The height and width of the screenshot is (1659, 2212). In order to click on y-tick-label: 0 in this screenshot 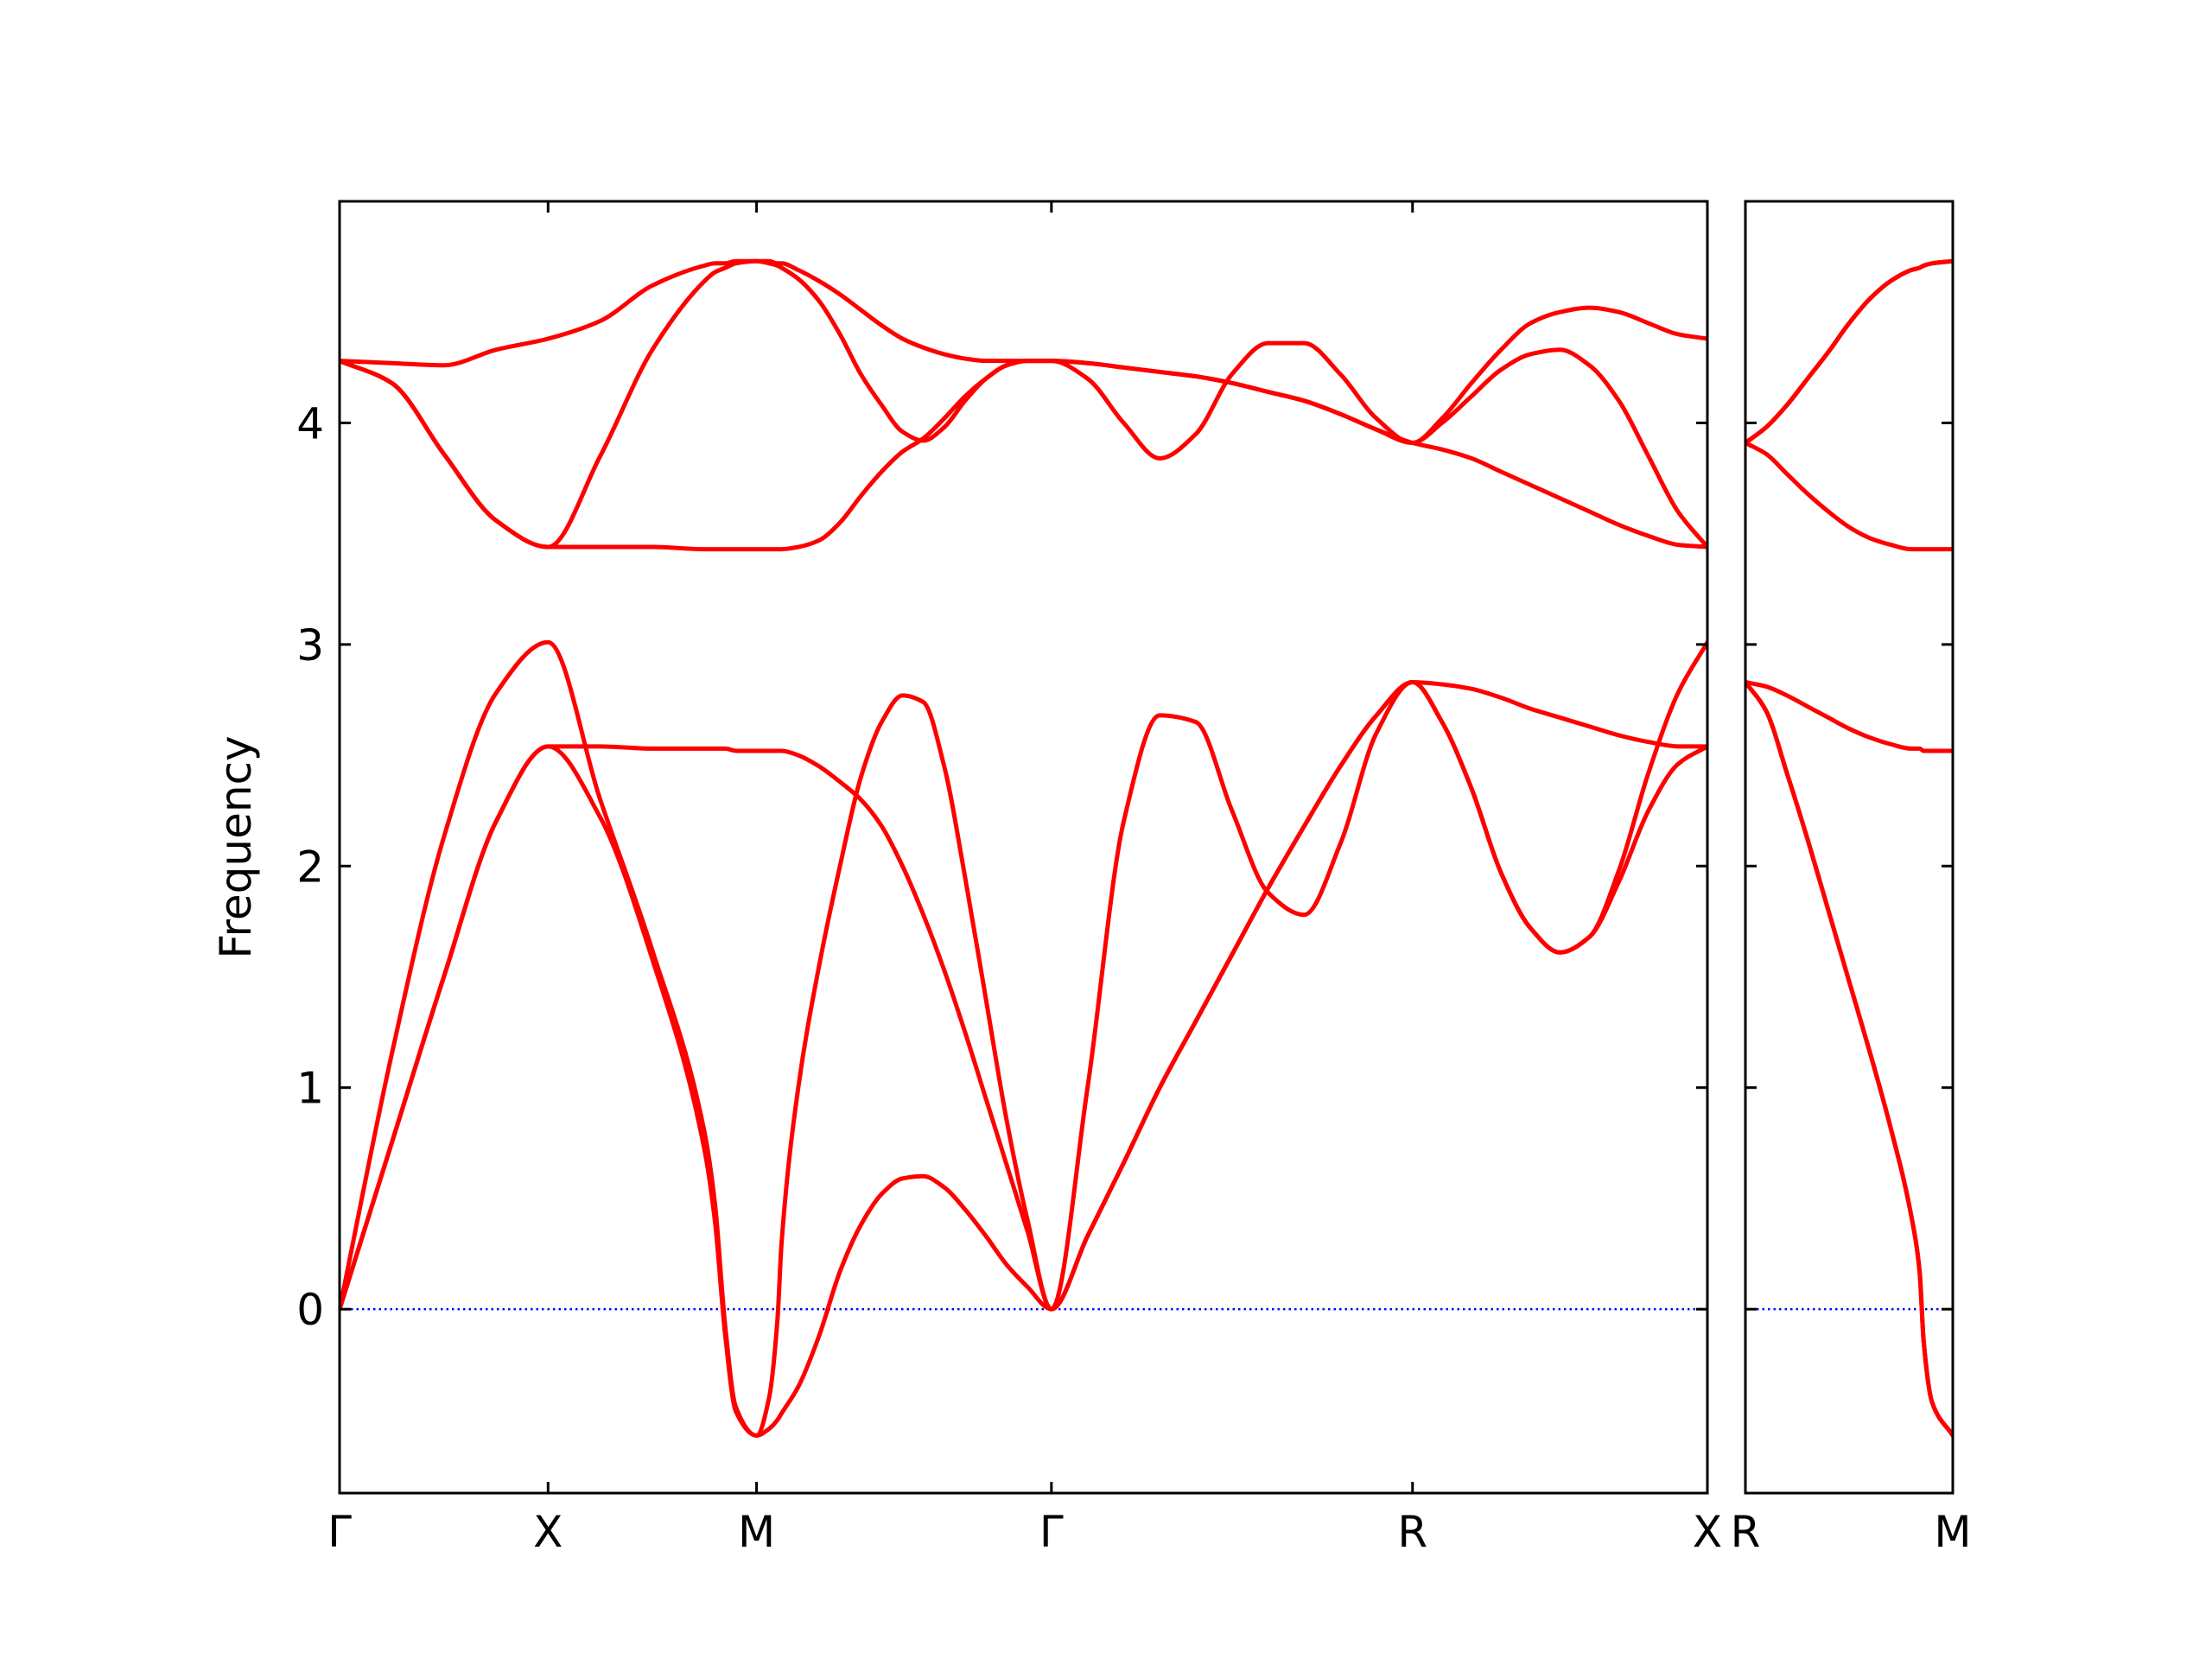, I will do `click(310, 1310)`.